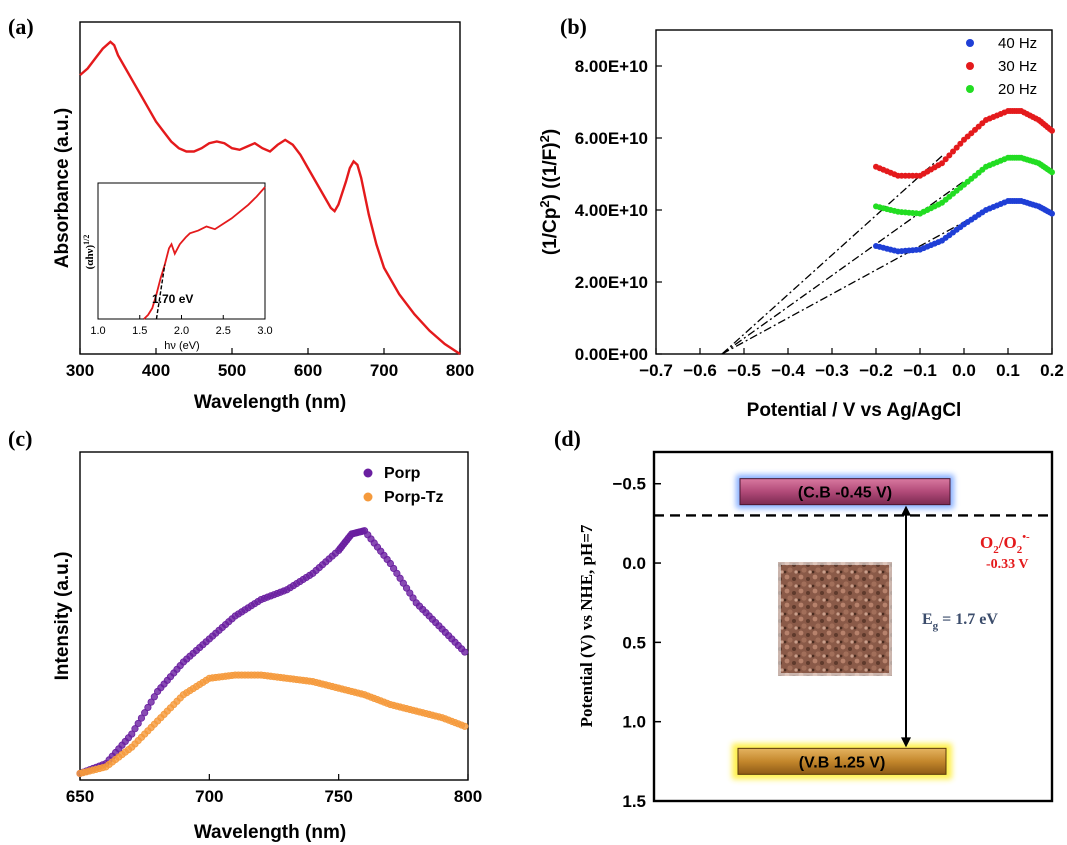  What do you see at coordinates (1001, 66) in the screenshot?
I see `panel-b-legend: 40 Hz 30 Hz 20 Hz` at bounding box center [1001, 66].